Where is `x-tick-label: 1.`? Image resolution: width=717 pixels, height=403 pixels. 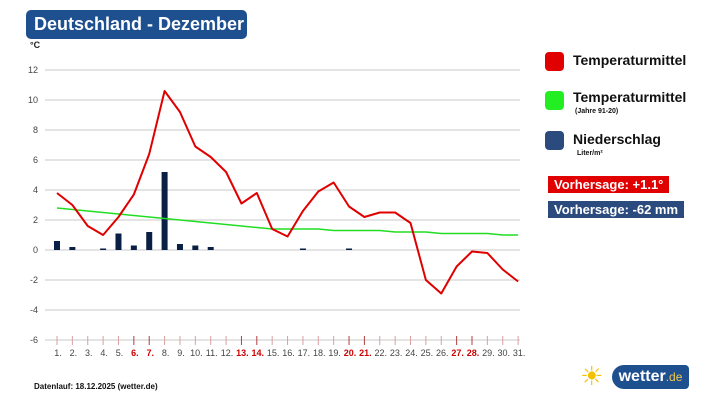 x-tick-label: 1. is located at coordinates (58, 353).